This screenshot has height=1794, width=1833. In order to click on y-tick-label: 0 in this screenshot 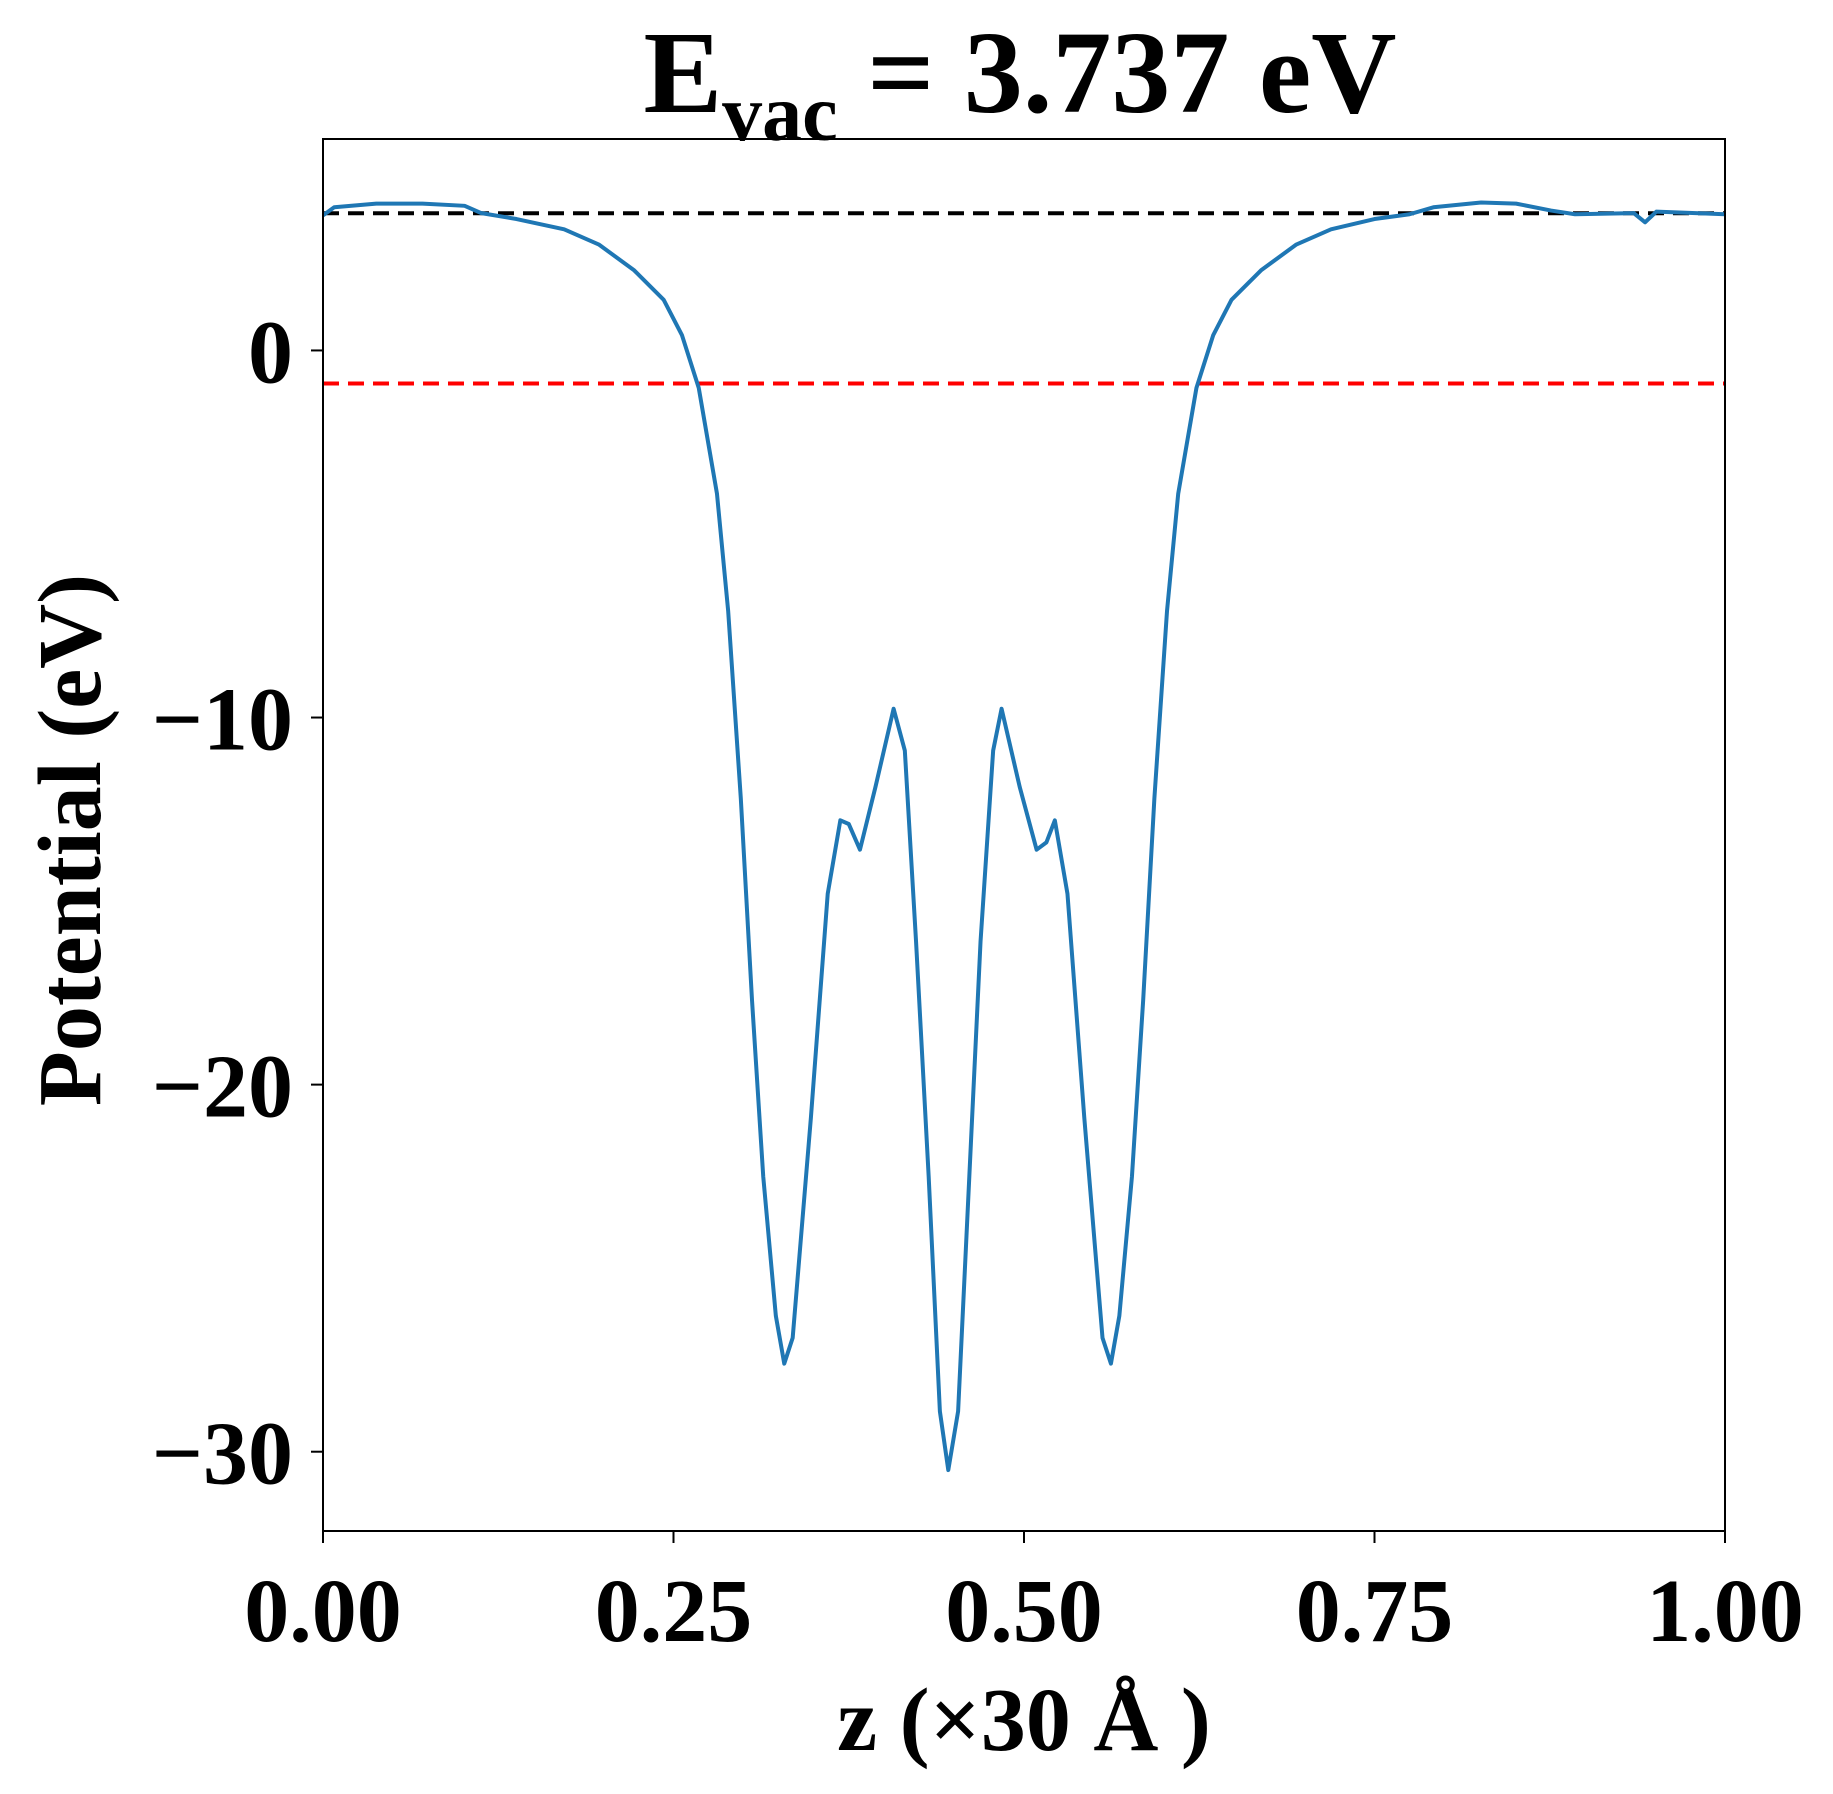, I will do `click(270, 352)`.